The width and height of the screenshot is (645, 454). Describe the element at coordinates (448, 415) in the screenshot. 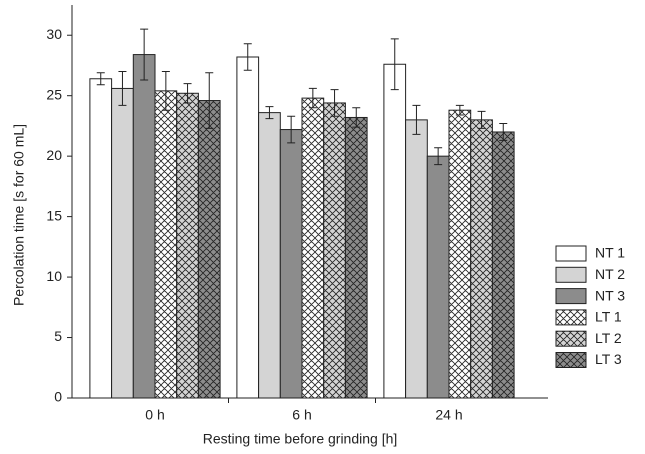

I see `x-tick-label: 24 h` at that location.